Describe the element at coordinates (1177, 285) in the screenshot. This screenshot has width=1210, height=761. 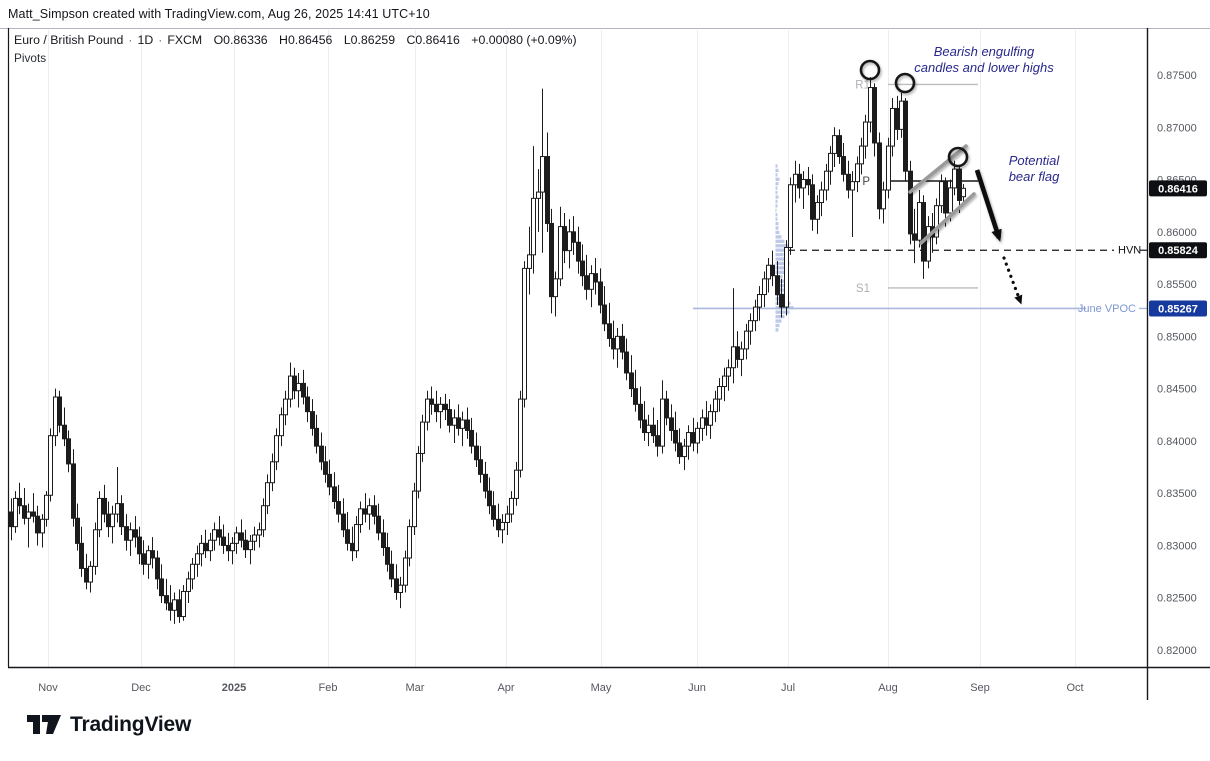
I see `price-tick-label: 0.85500` at that location.